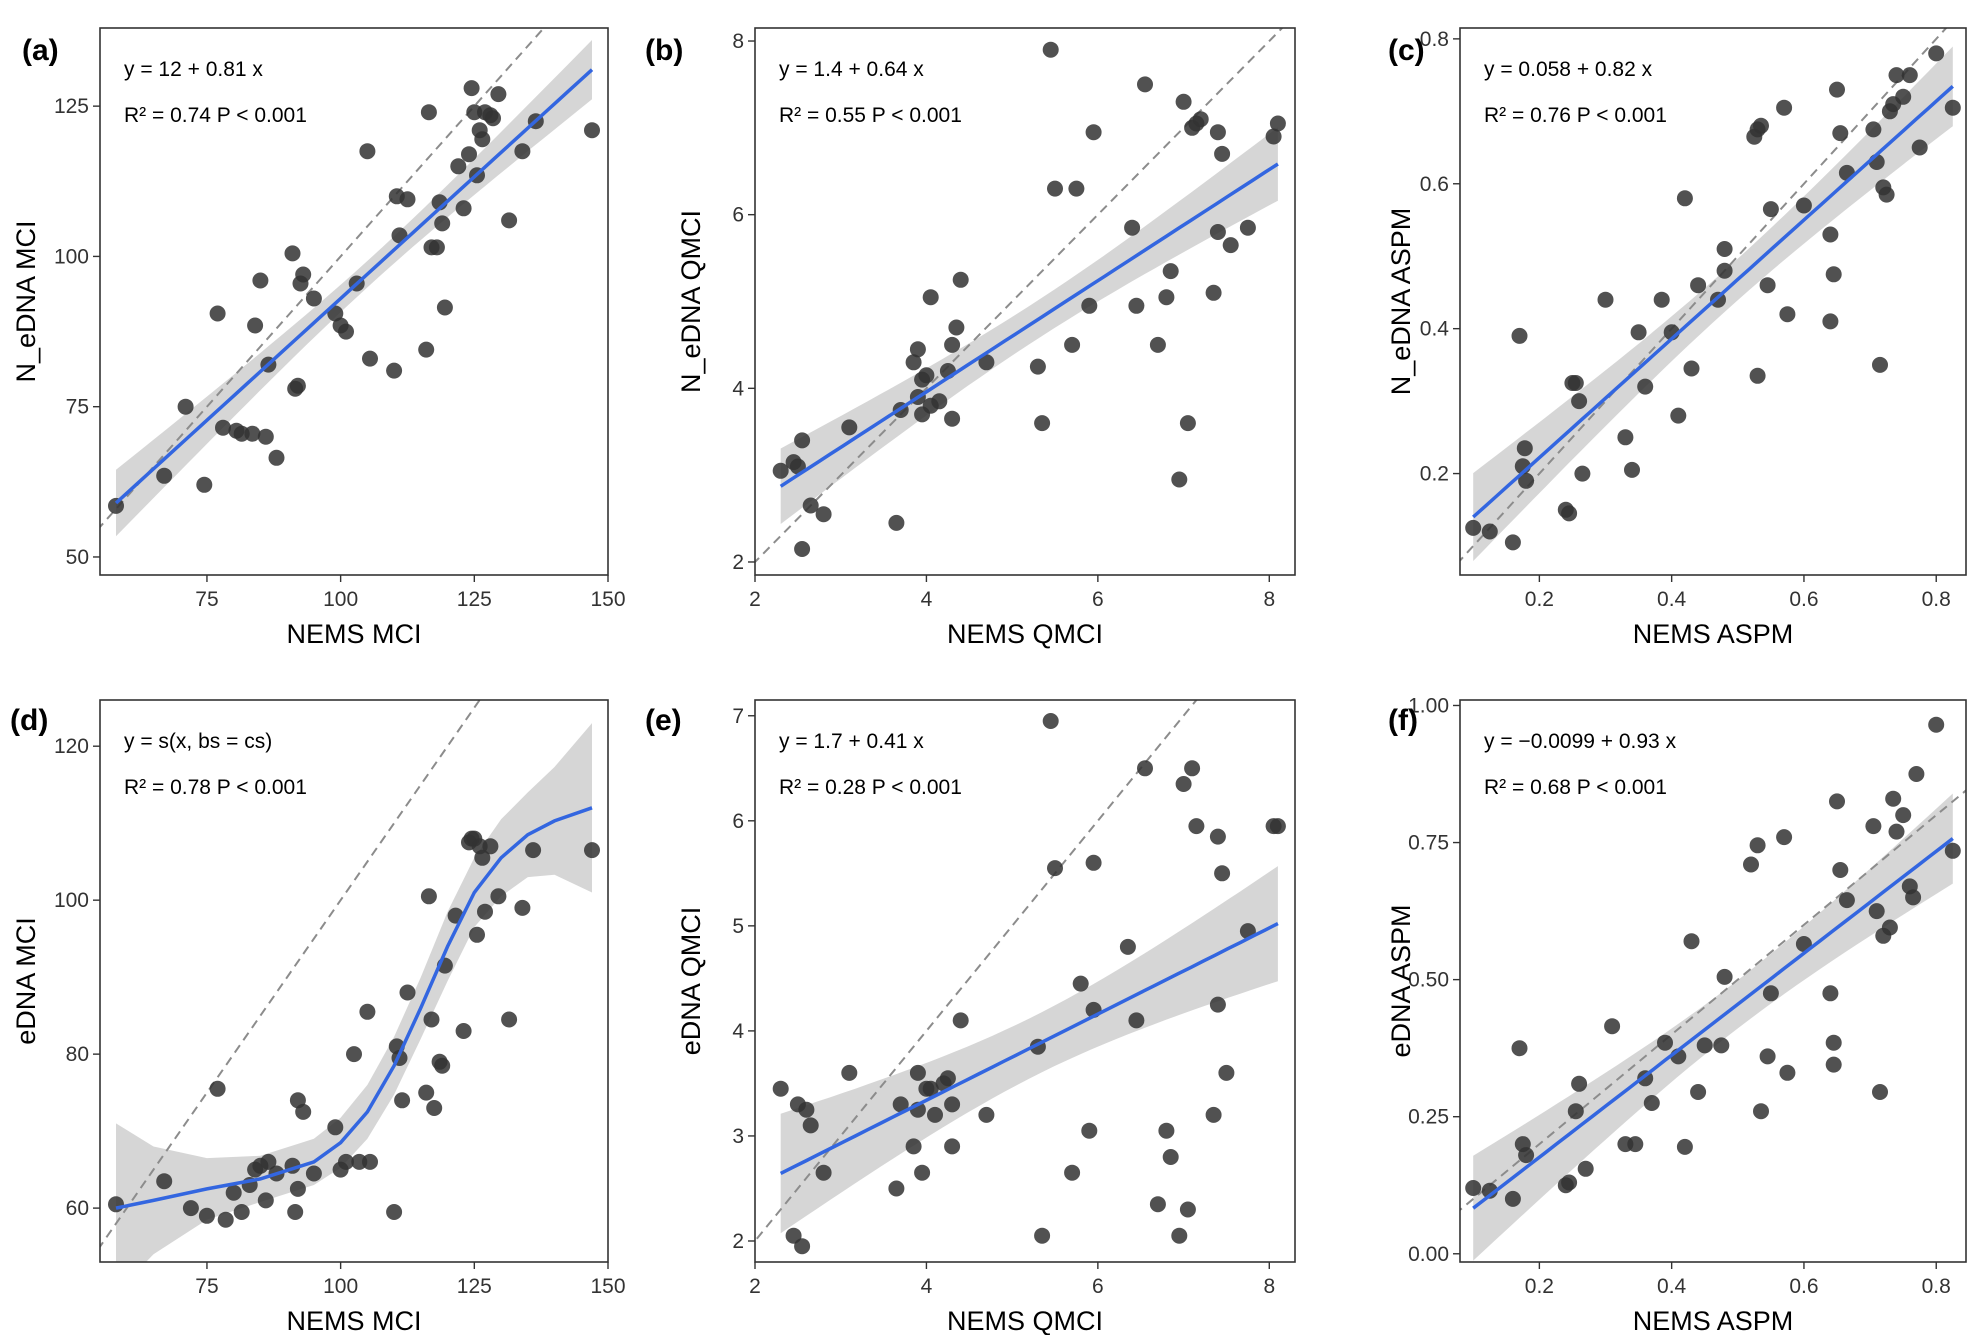 This screenshot has height=1335, width=1984. What do you see at coordinates (1539, 1286) in the screenshot?
I see `x-tick-label: 0.2` at bounding box center [1539, 1286].